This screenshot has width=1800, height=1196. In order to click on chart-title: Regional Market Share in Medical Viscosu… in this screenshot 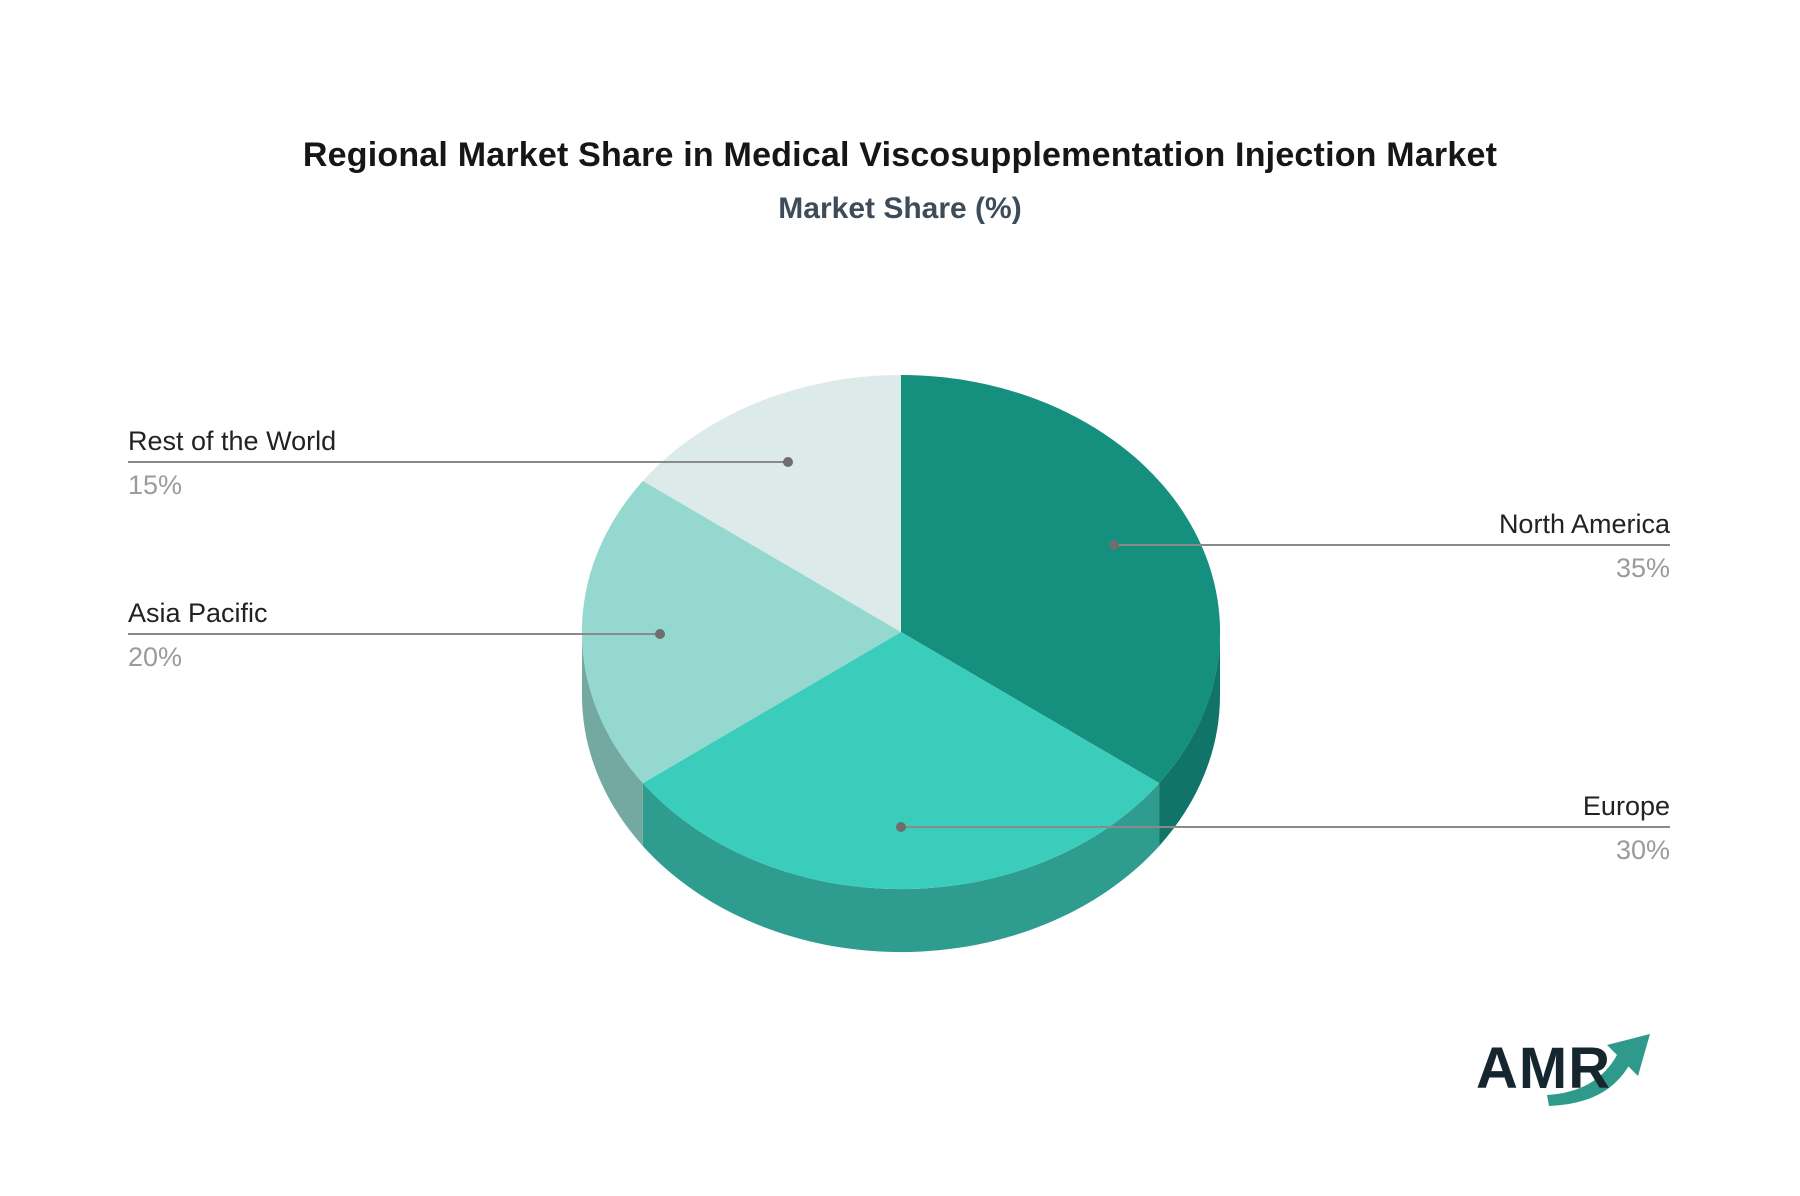, I will do `click(900, 155)`.